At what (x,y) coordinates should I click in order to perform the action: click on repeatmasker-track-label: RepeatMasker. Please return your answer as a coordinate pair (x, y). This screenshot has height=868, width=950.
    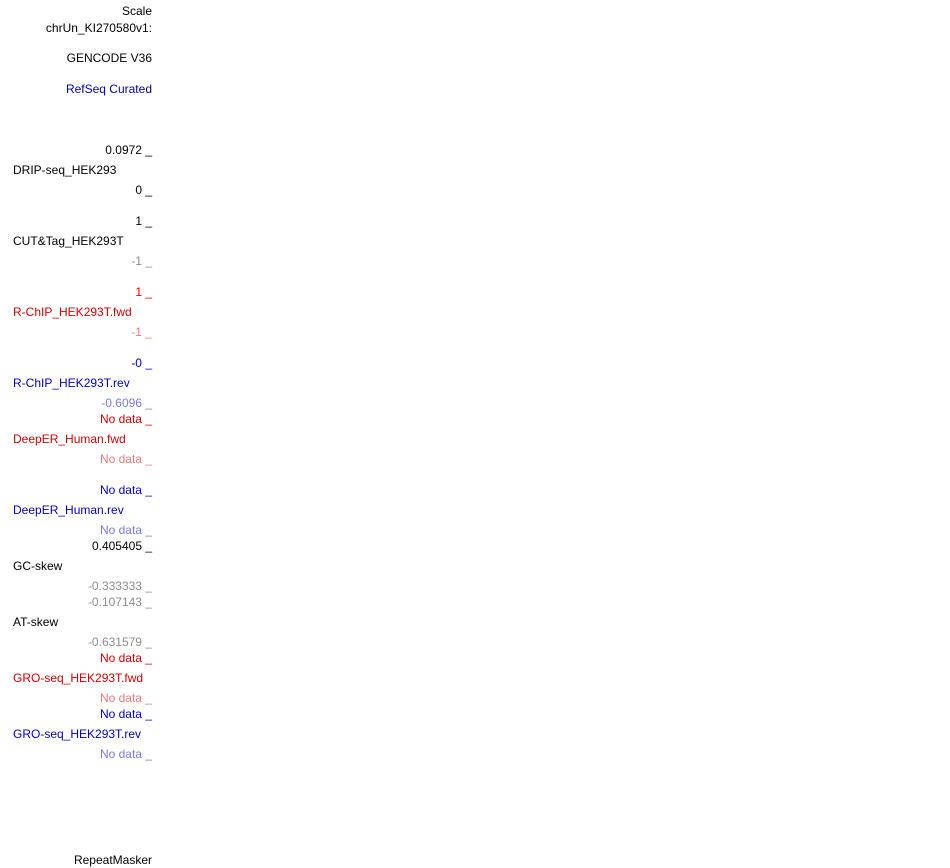
    Looking at the image, I should click on (112, 860).